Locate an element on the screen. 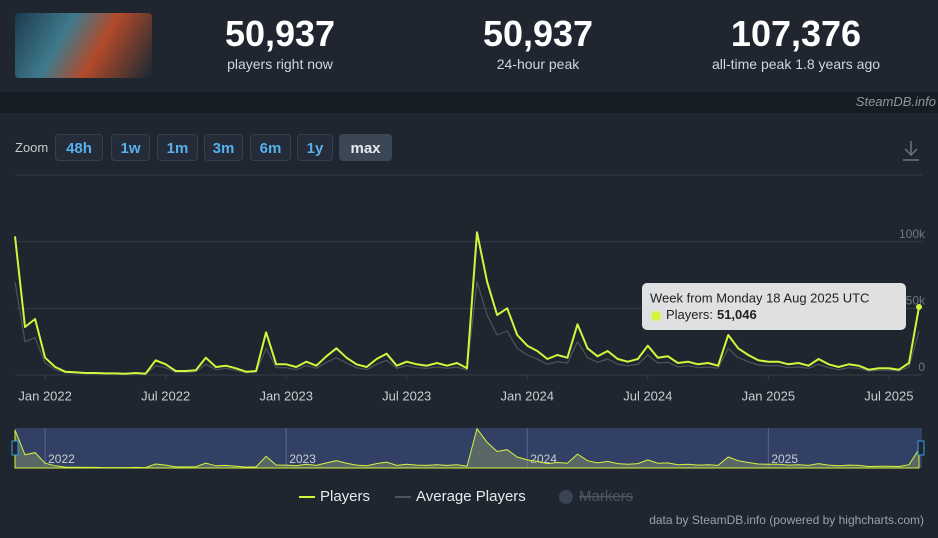 The width and height of the screenshot is (938, 538). legend-item: Markers is located at coordinates (606, 496).